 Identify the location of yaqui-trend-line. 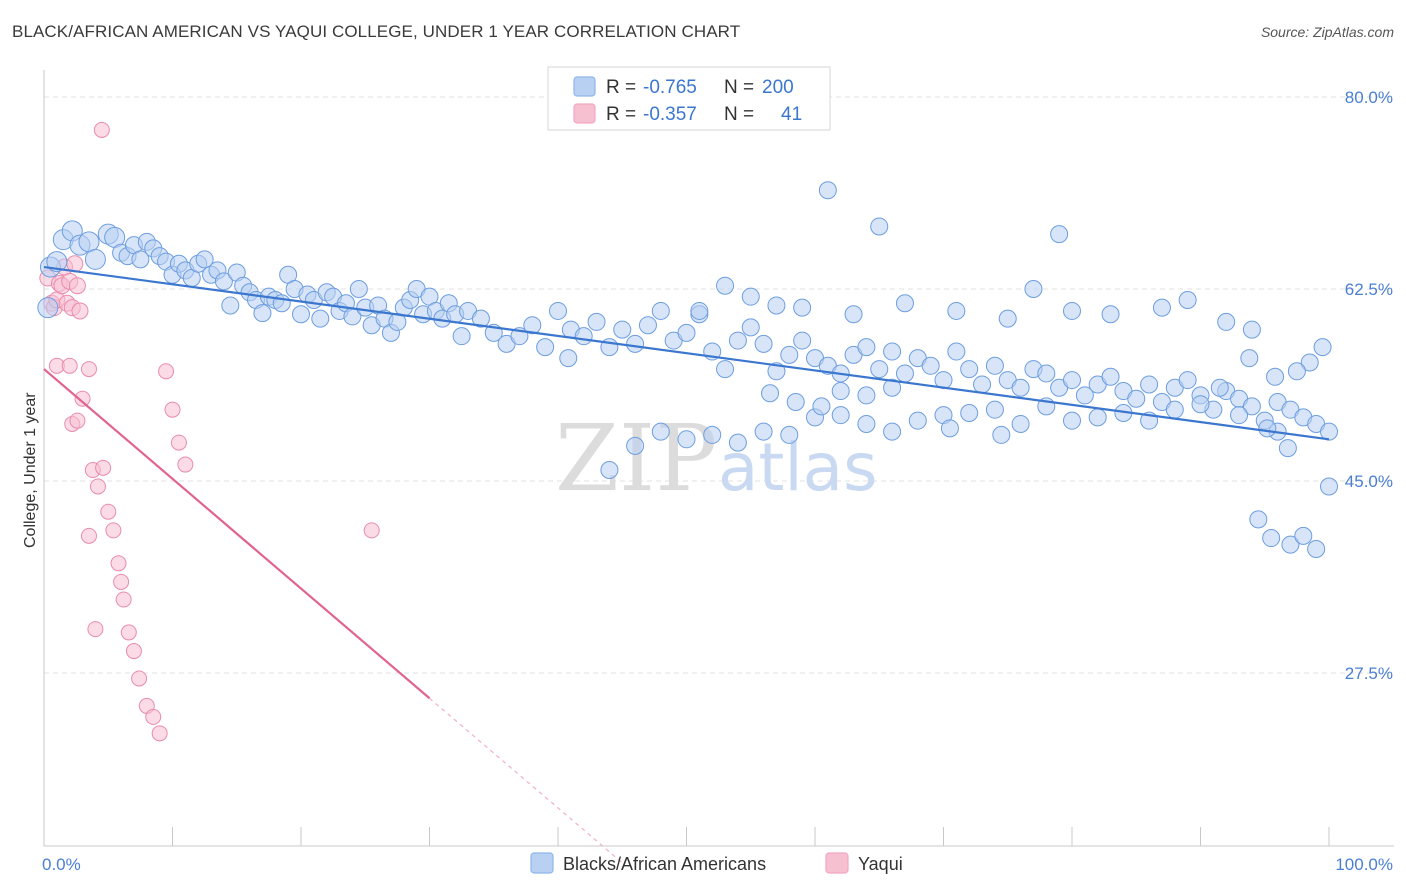
(237, 534).